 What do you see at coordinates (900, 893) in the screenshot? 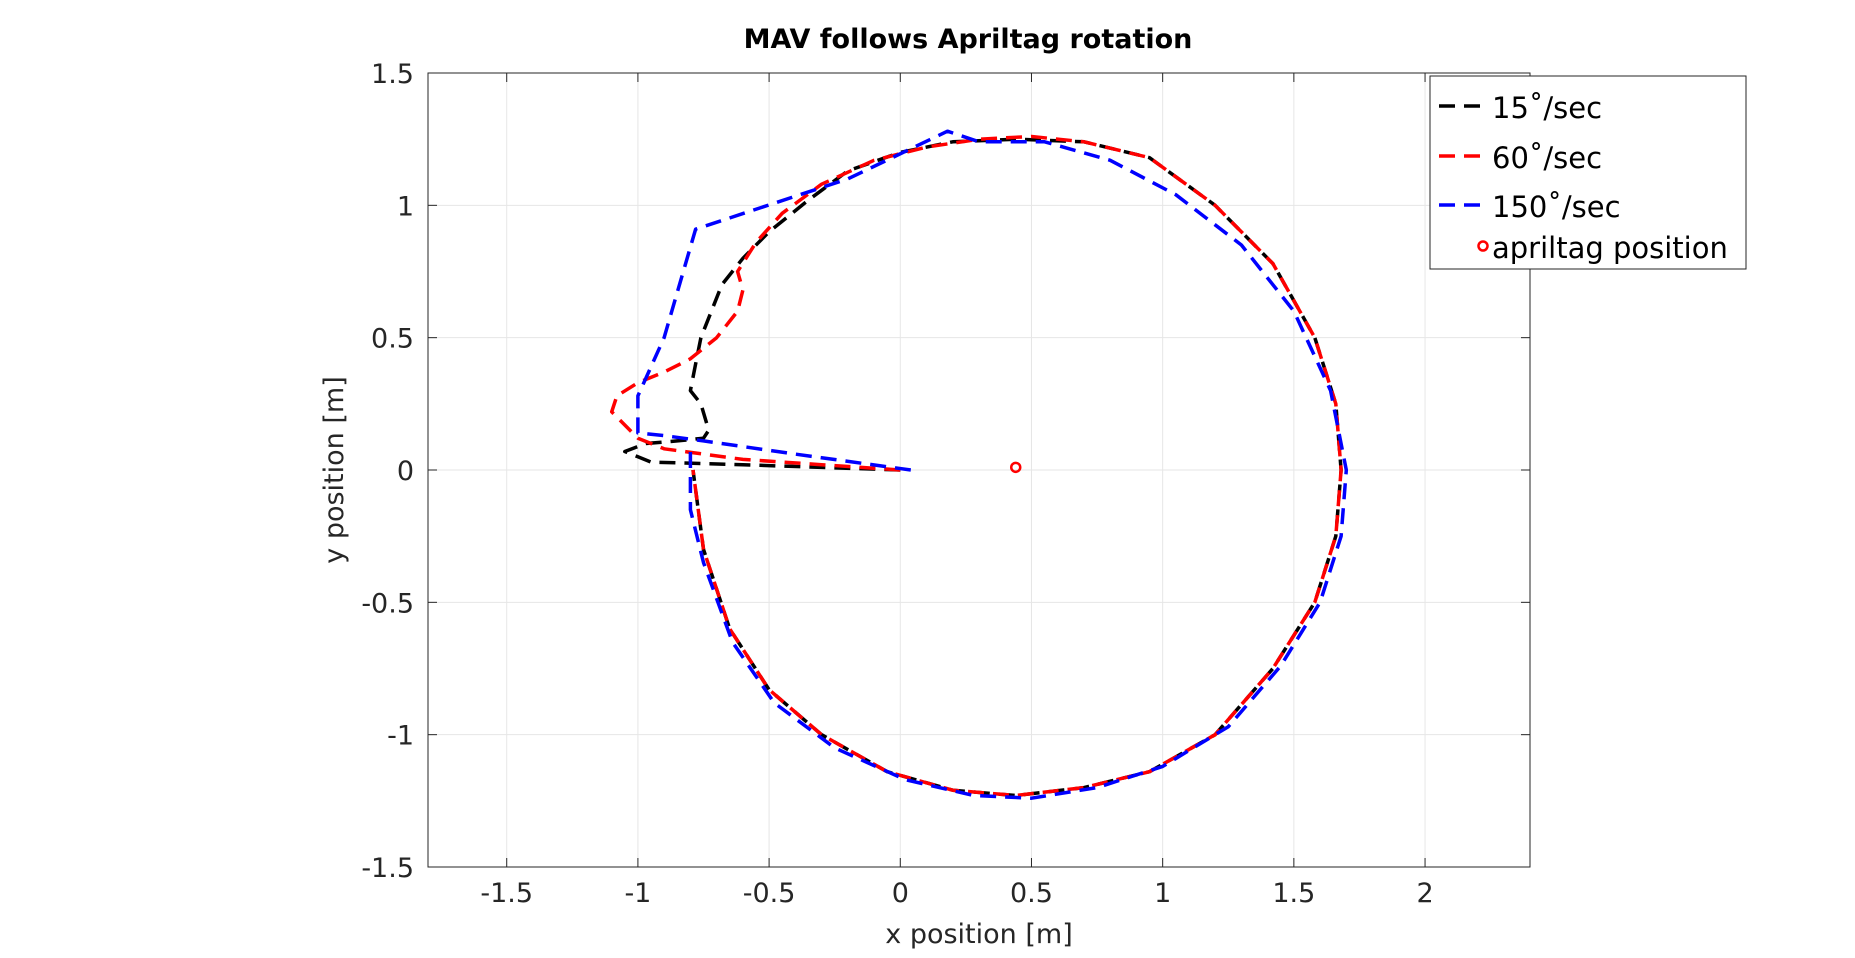
I see `x-tick-label: 0` at bounding box center [900, 893].